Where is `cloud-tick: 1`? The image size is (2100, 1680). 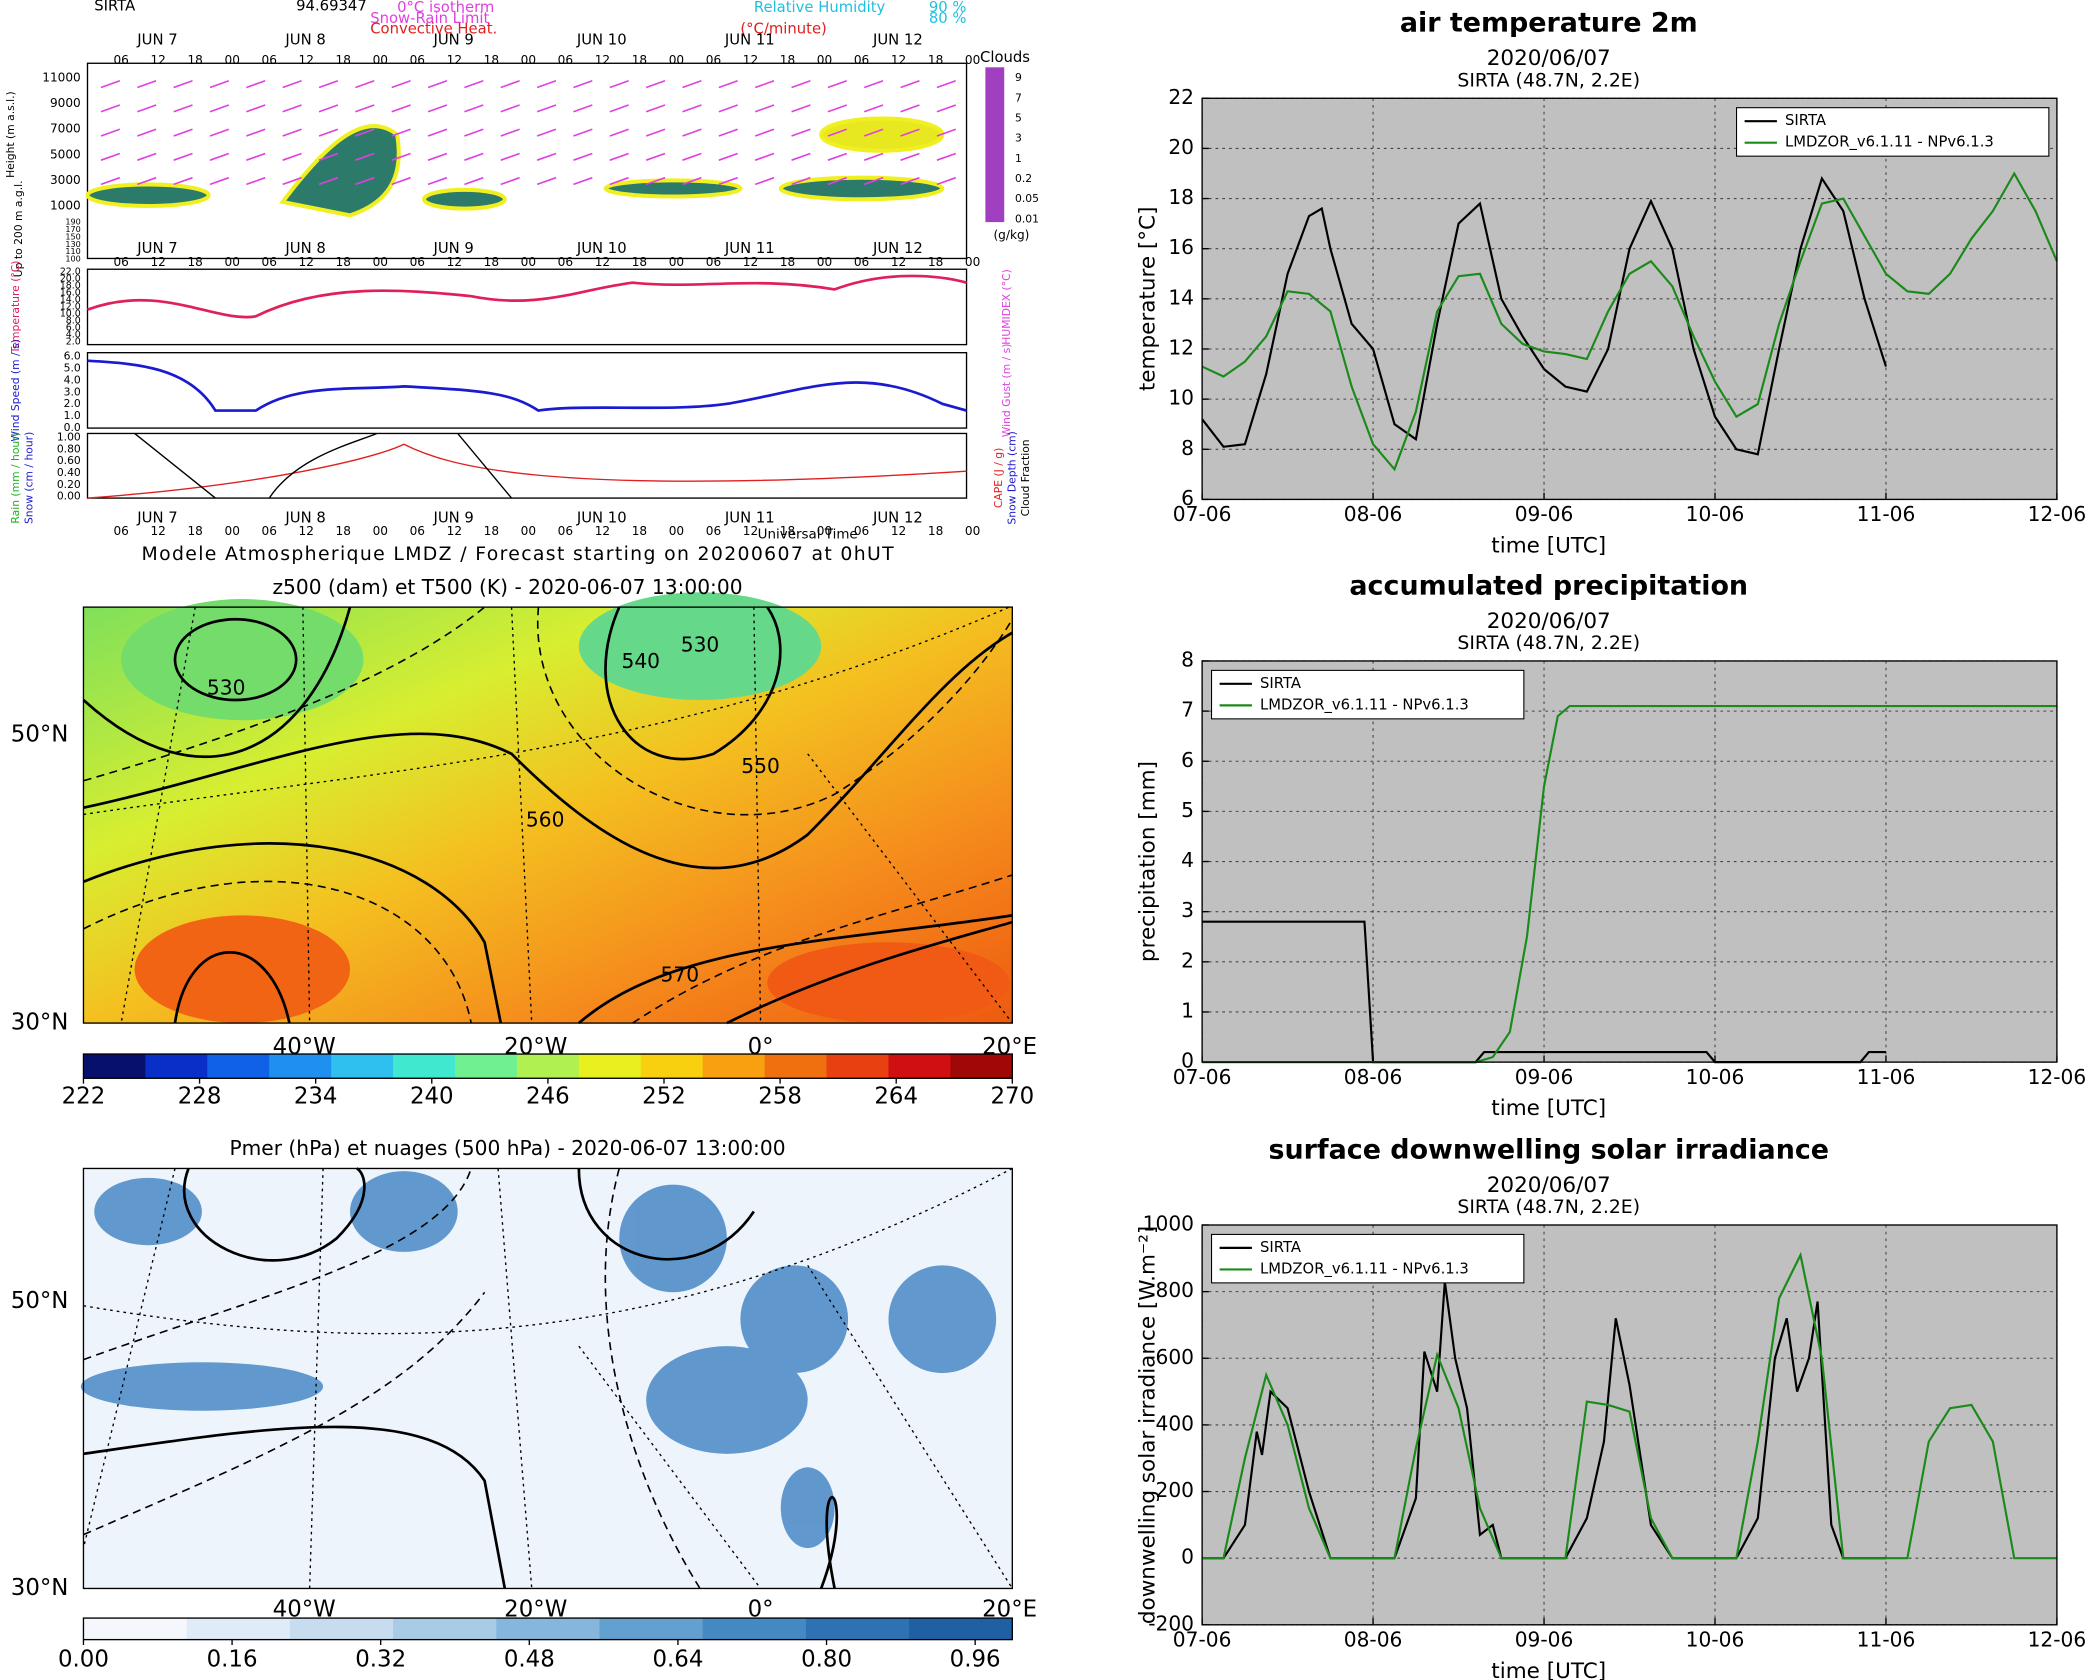 cloud-tick: 1 is located at coordinates (1018, 158).